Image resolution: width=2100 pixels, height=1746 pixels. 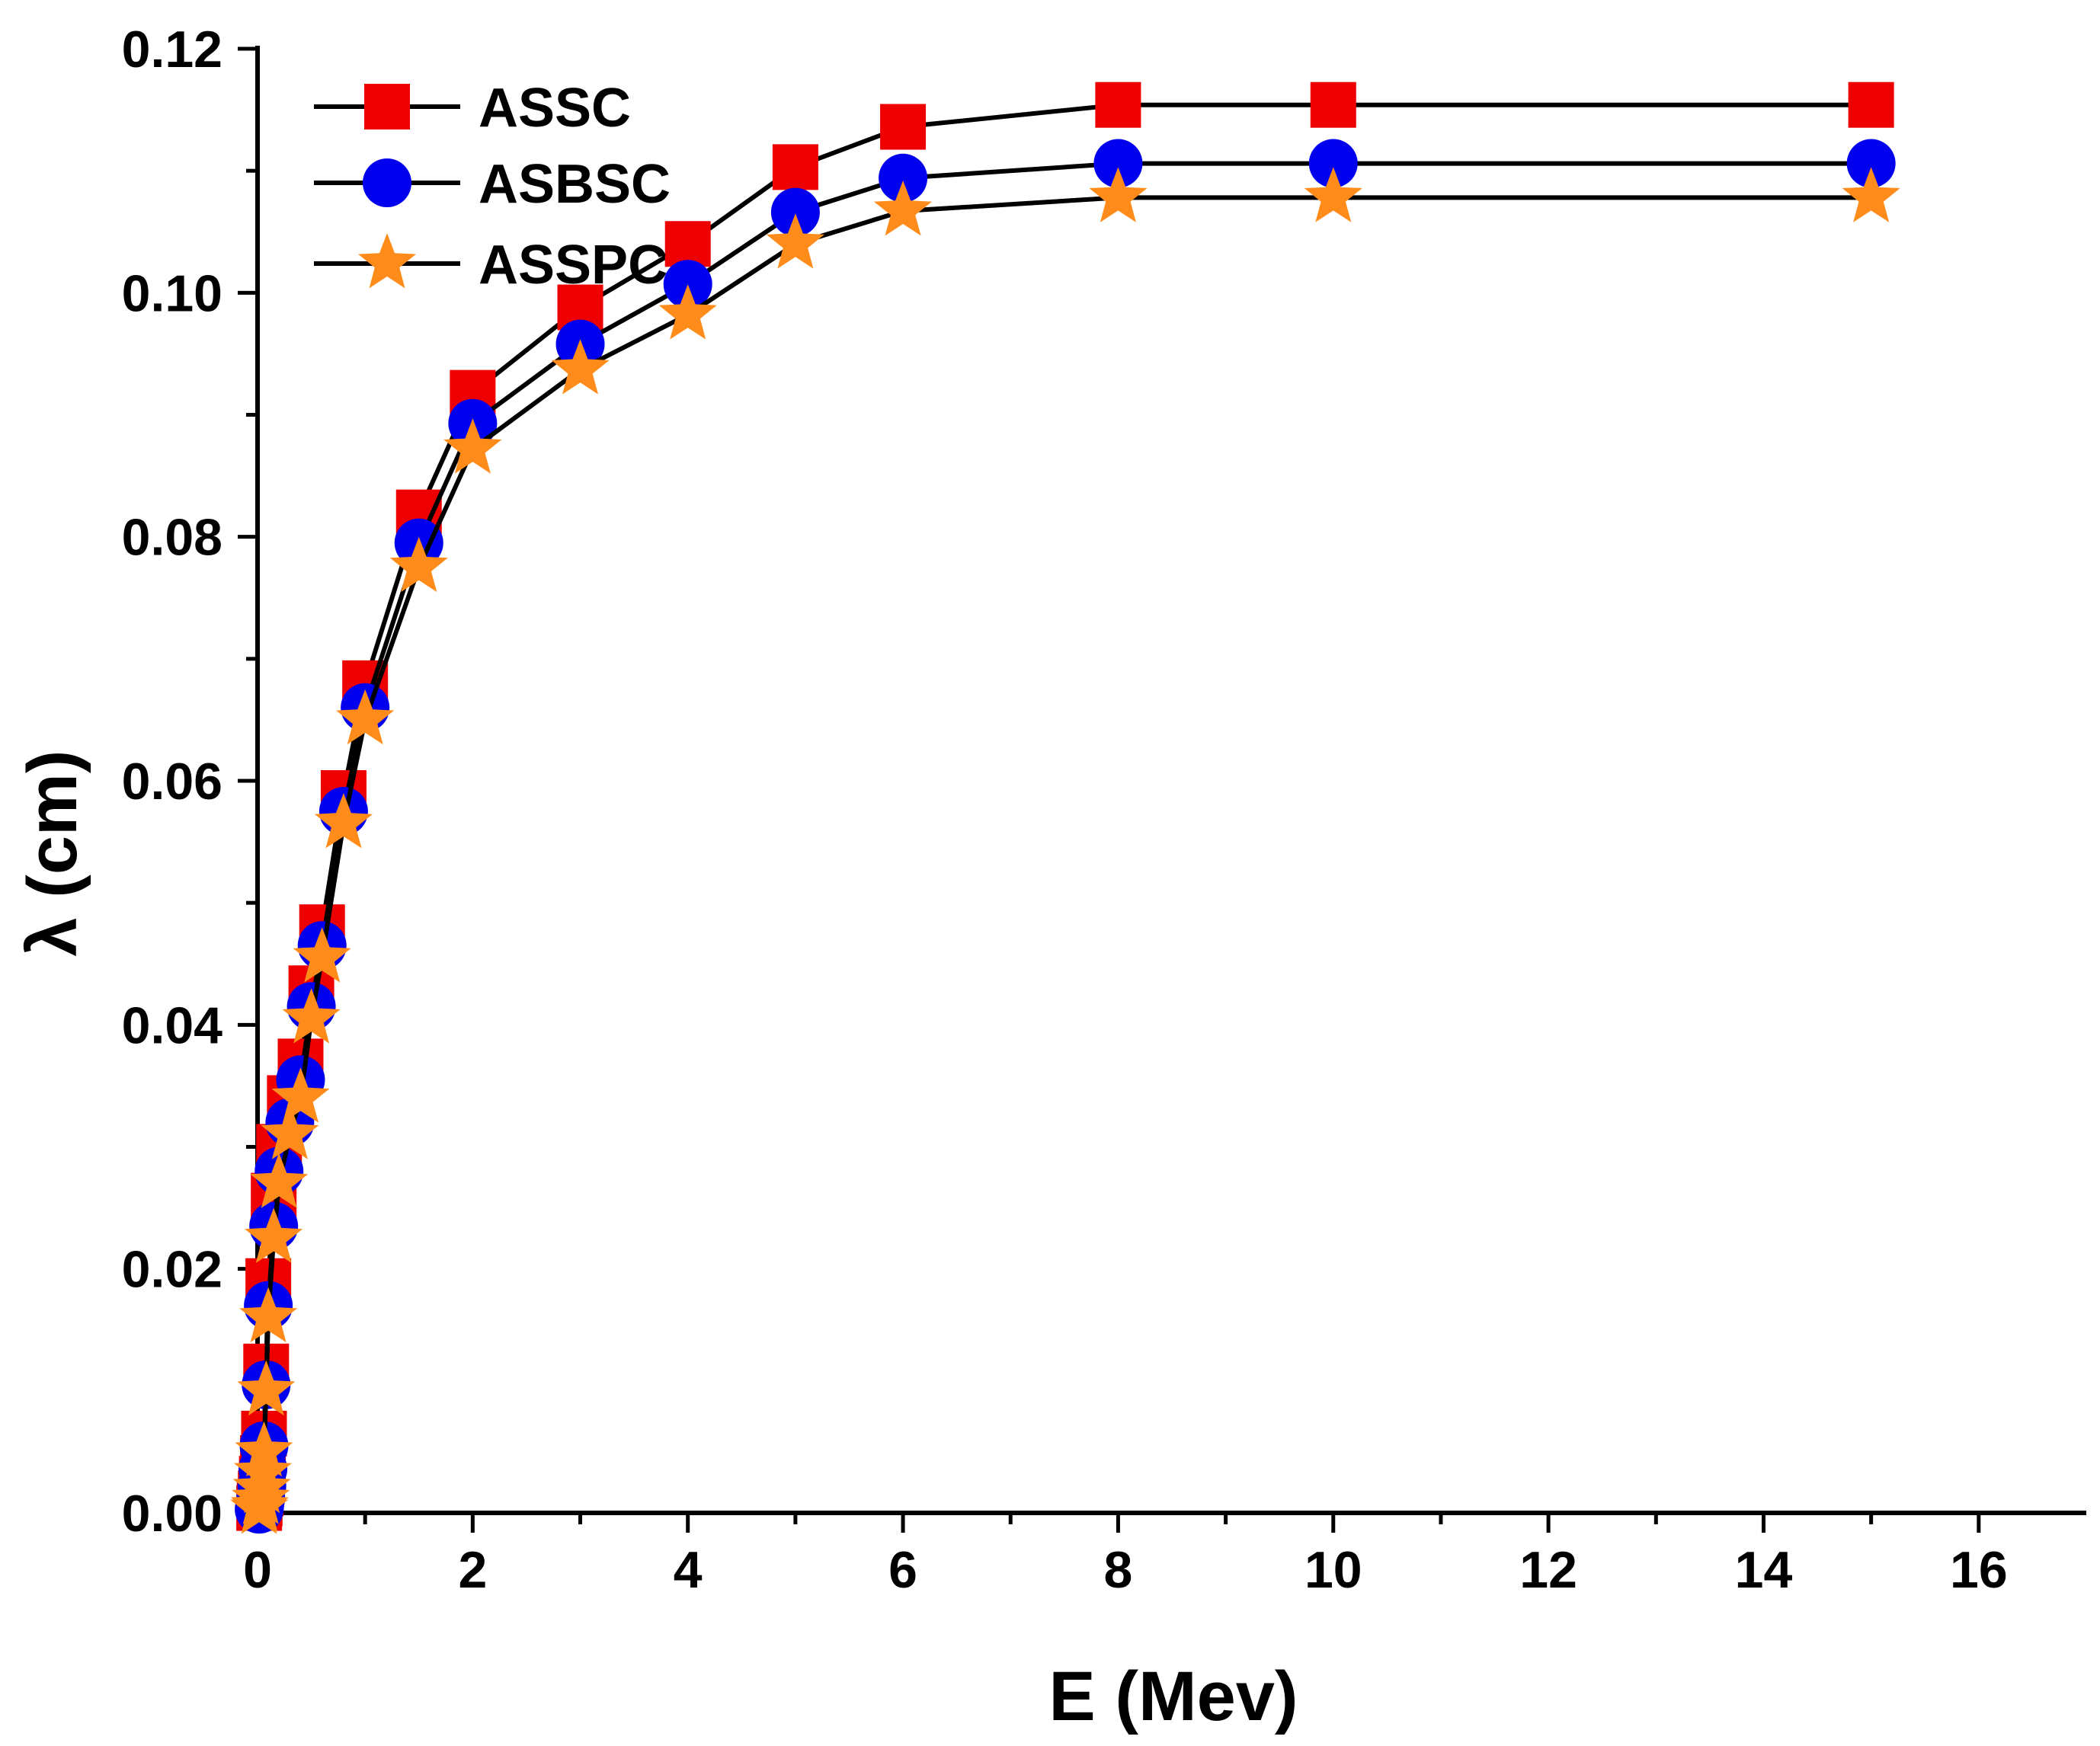 I want to click on legend-item-asbsc: ASBSC, so click(x=493, y=185).